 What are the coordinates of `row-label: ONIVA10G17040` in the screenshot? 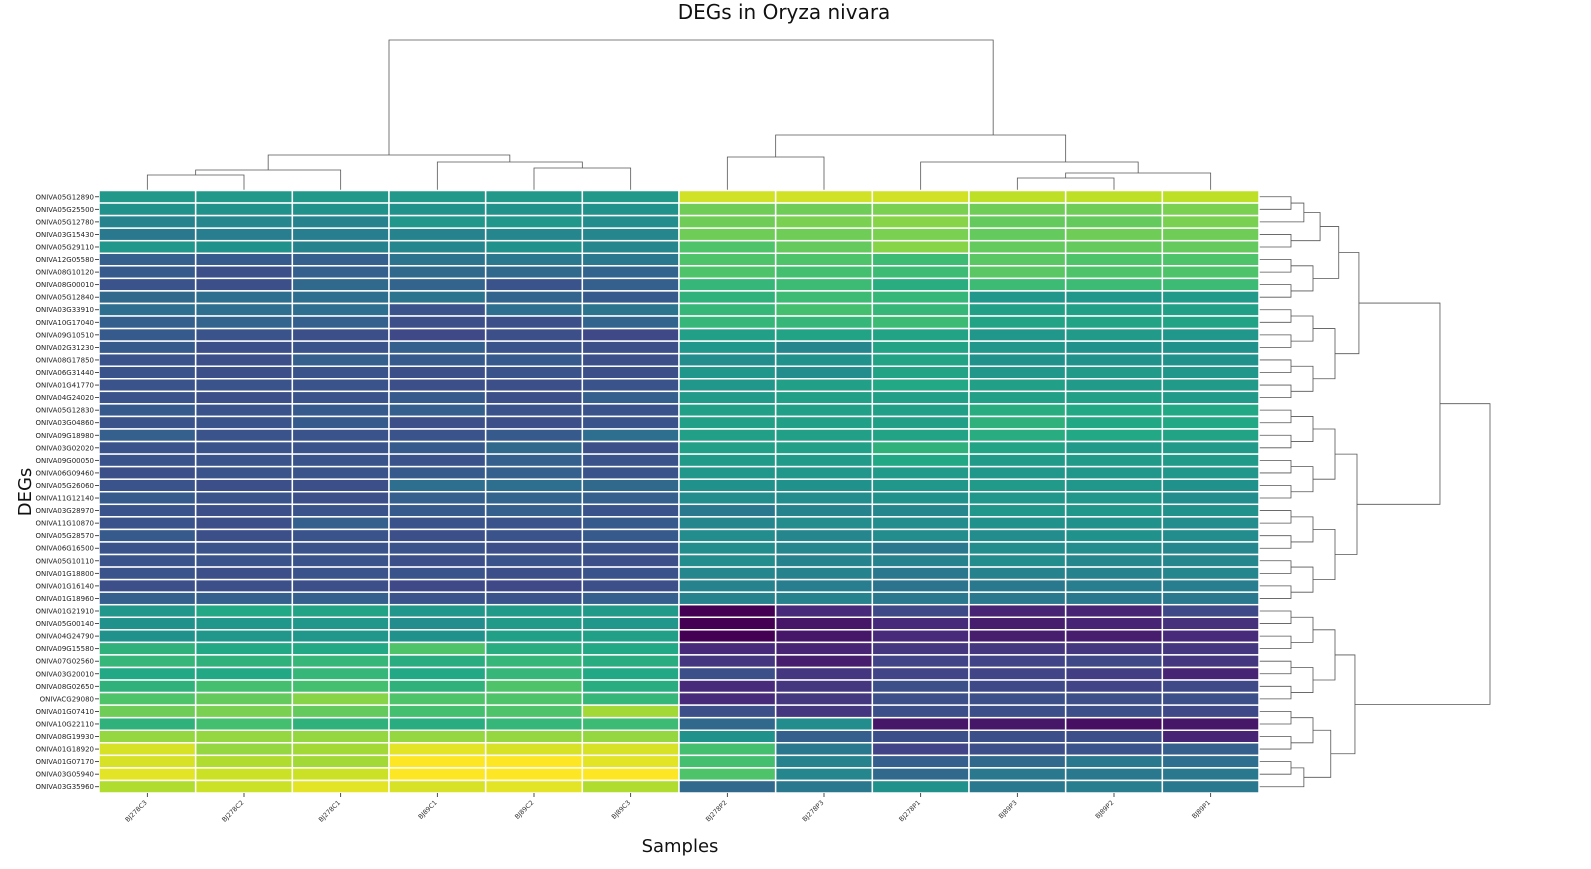 It's located at (64, 323).